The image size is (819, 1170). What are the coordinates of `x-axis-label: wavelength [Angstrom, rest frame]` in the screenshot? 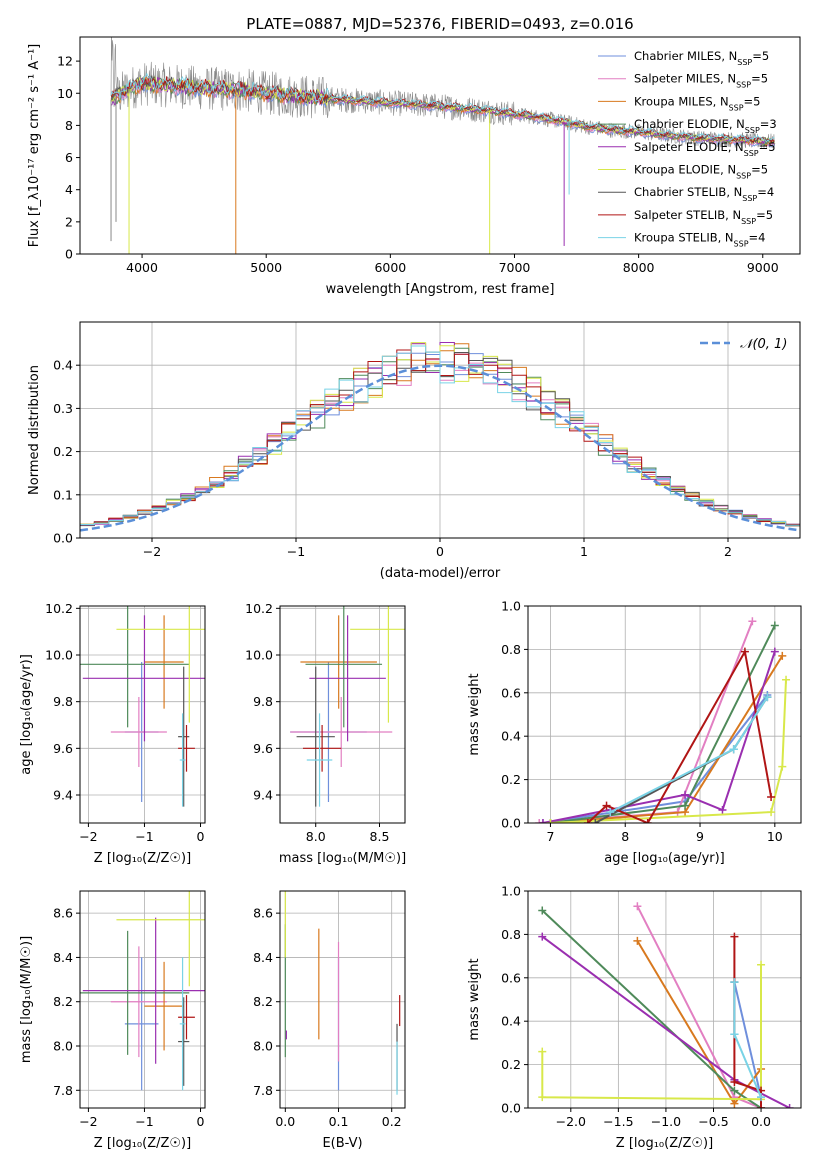 It's located at (440, 289).